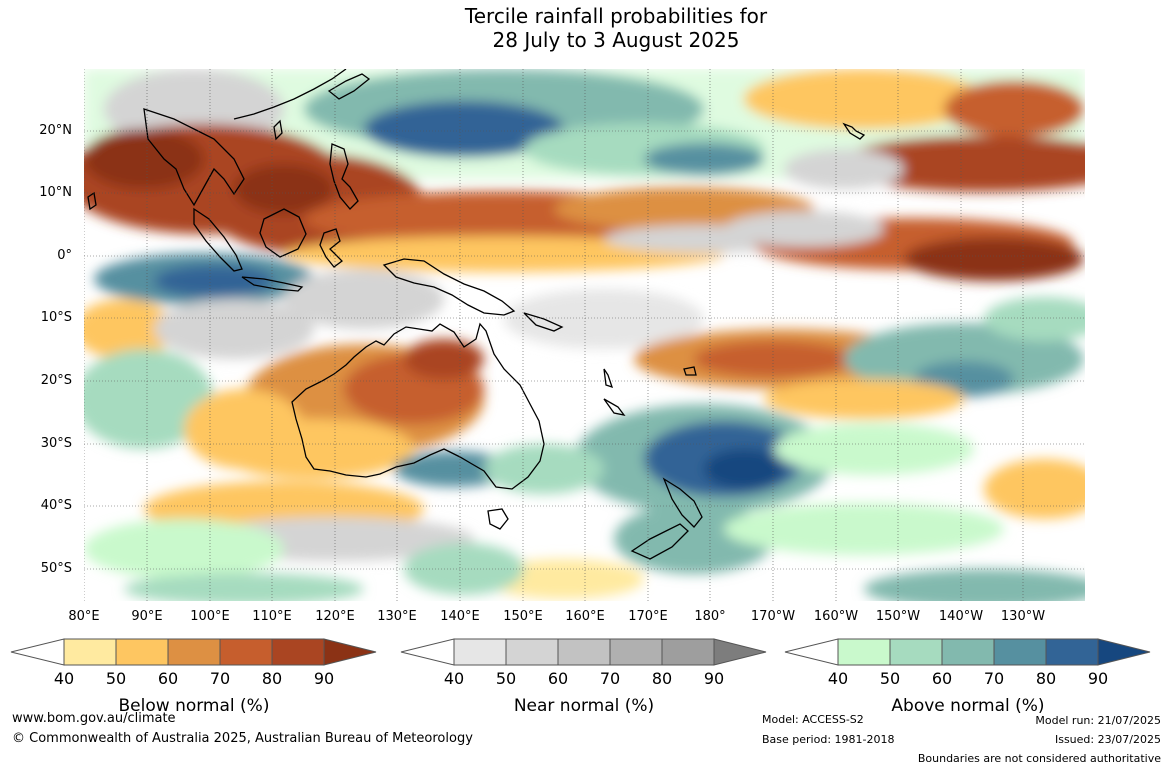 This screenshot has width=1173, height=770. I want to click on colorbar-near-normal-tick: 50, so click(506, 678).